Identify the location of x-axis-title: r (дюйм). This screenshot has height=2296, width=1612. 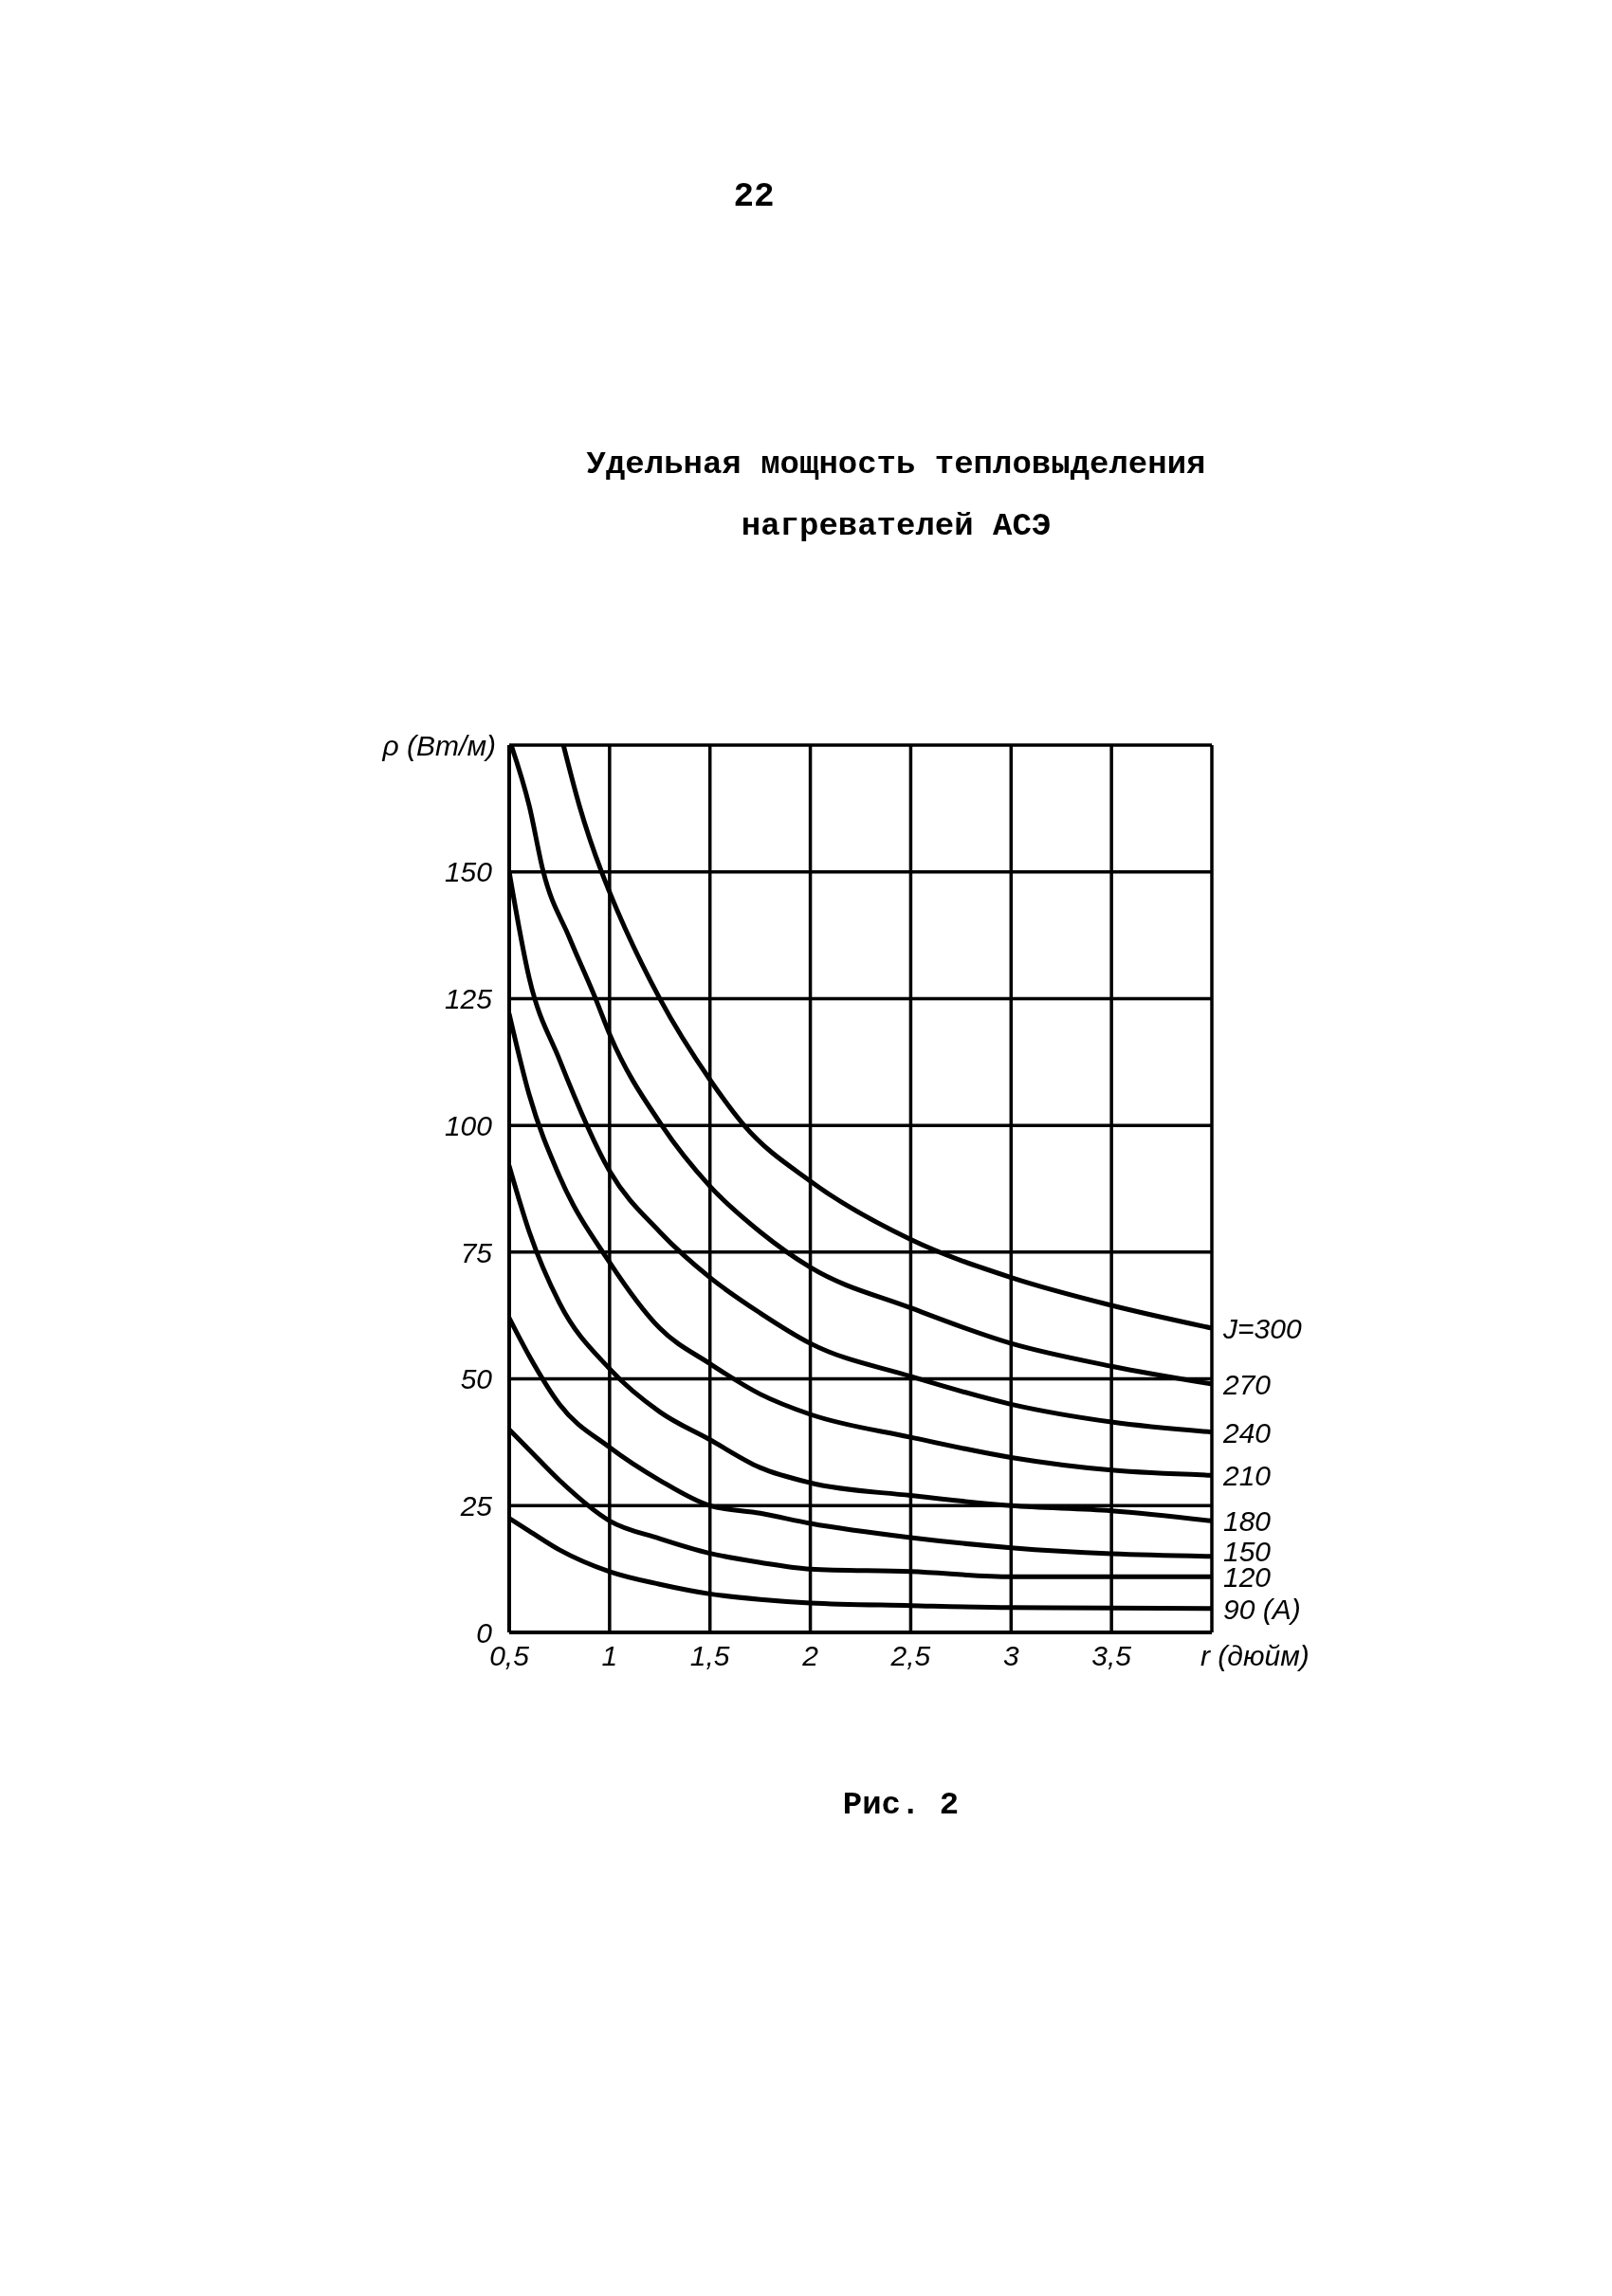
(1255, 1656).